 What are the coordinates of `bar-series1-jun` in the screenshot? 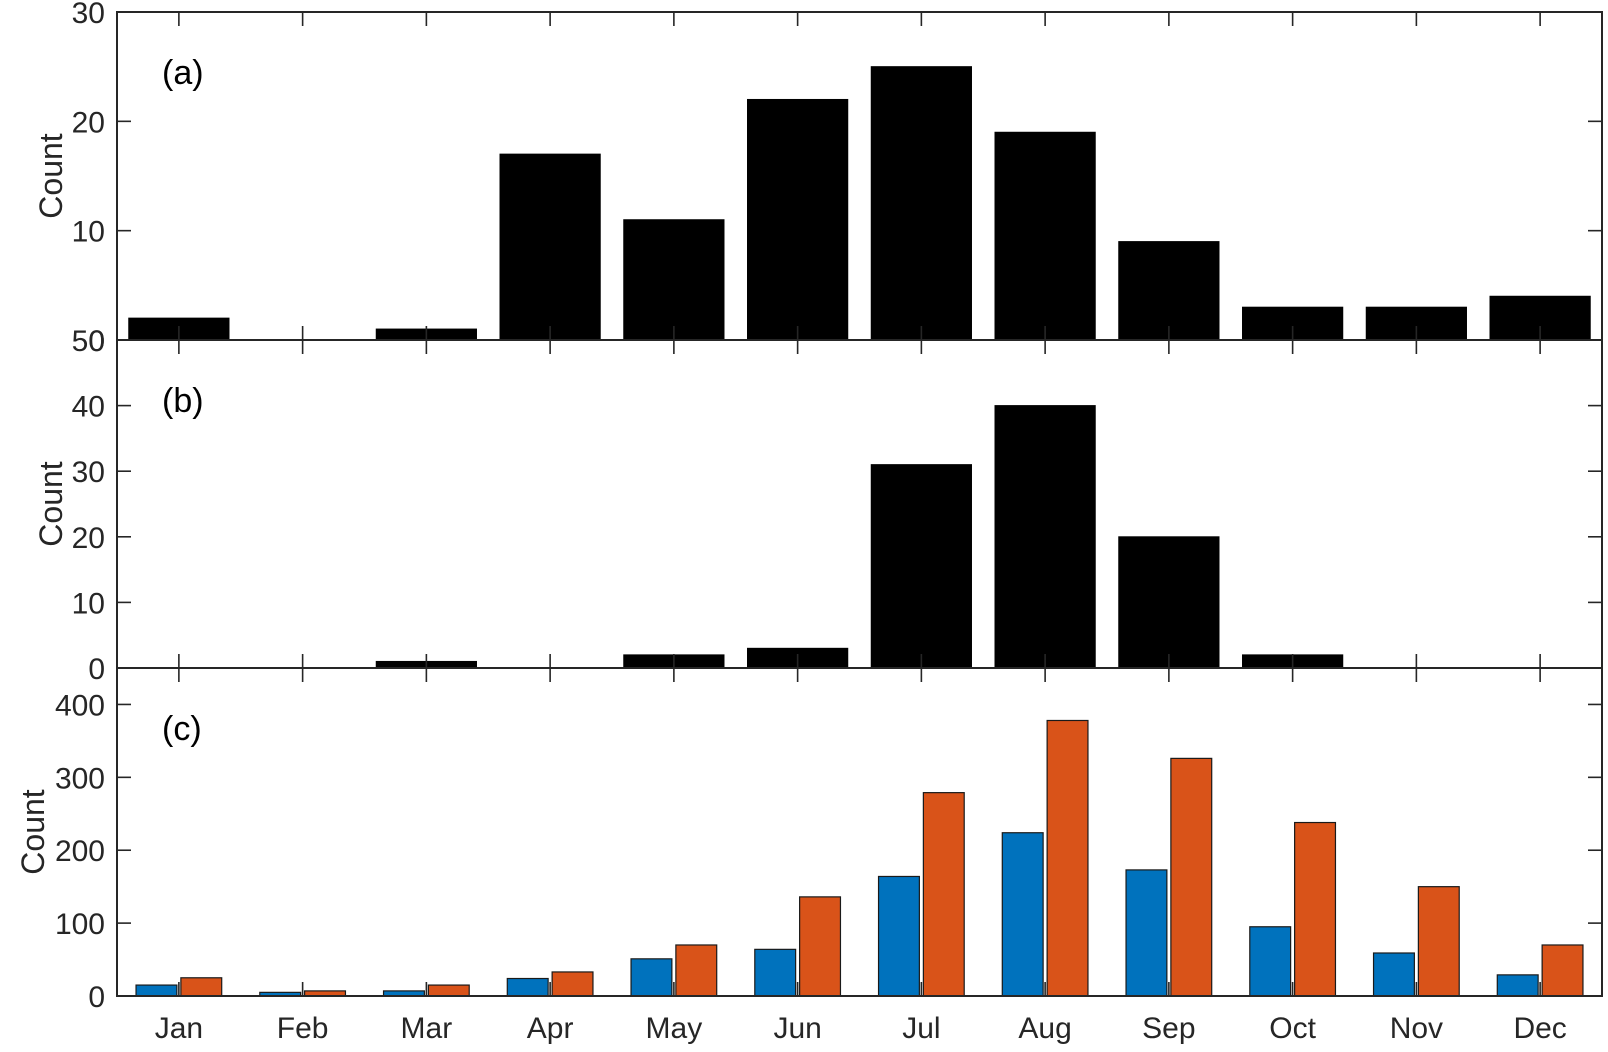 It's located at (820, 946).